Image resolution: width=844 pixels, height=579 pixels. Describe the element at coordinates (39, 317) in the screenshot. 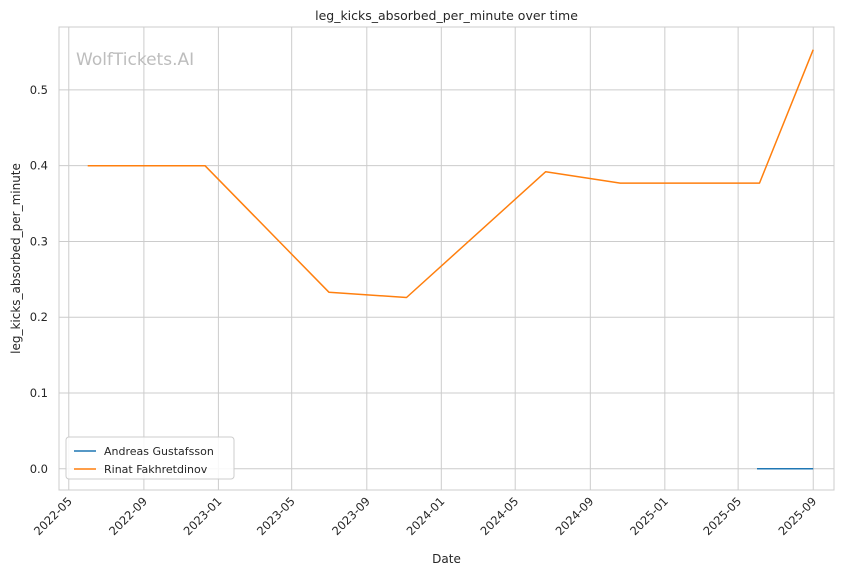

I see `y-tick-label: 0.2` at that location.